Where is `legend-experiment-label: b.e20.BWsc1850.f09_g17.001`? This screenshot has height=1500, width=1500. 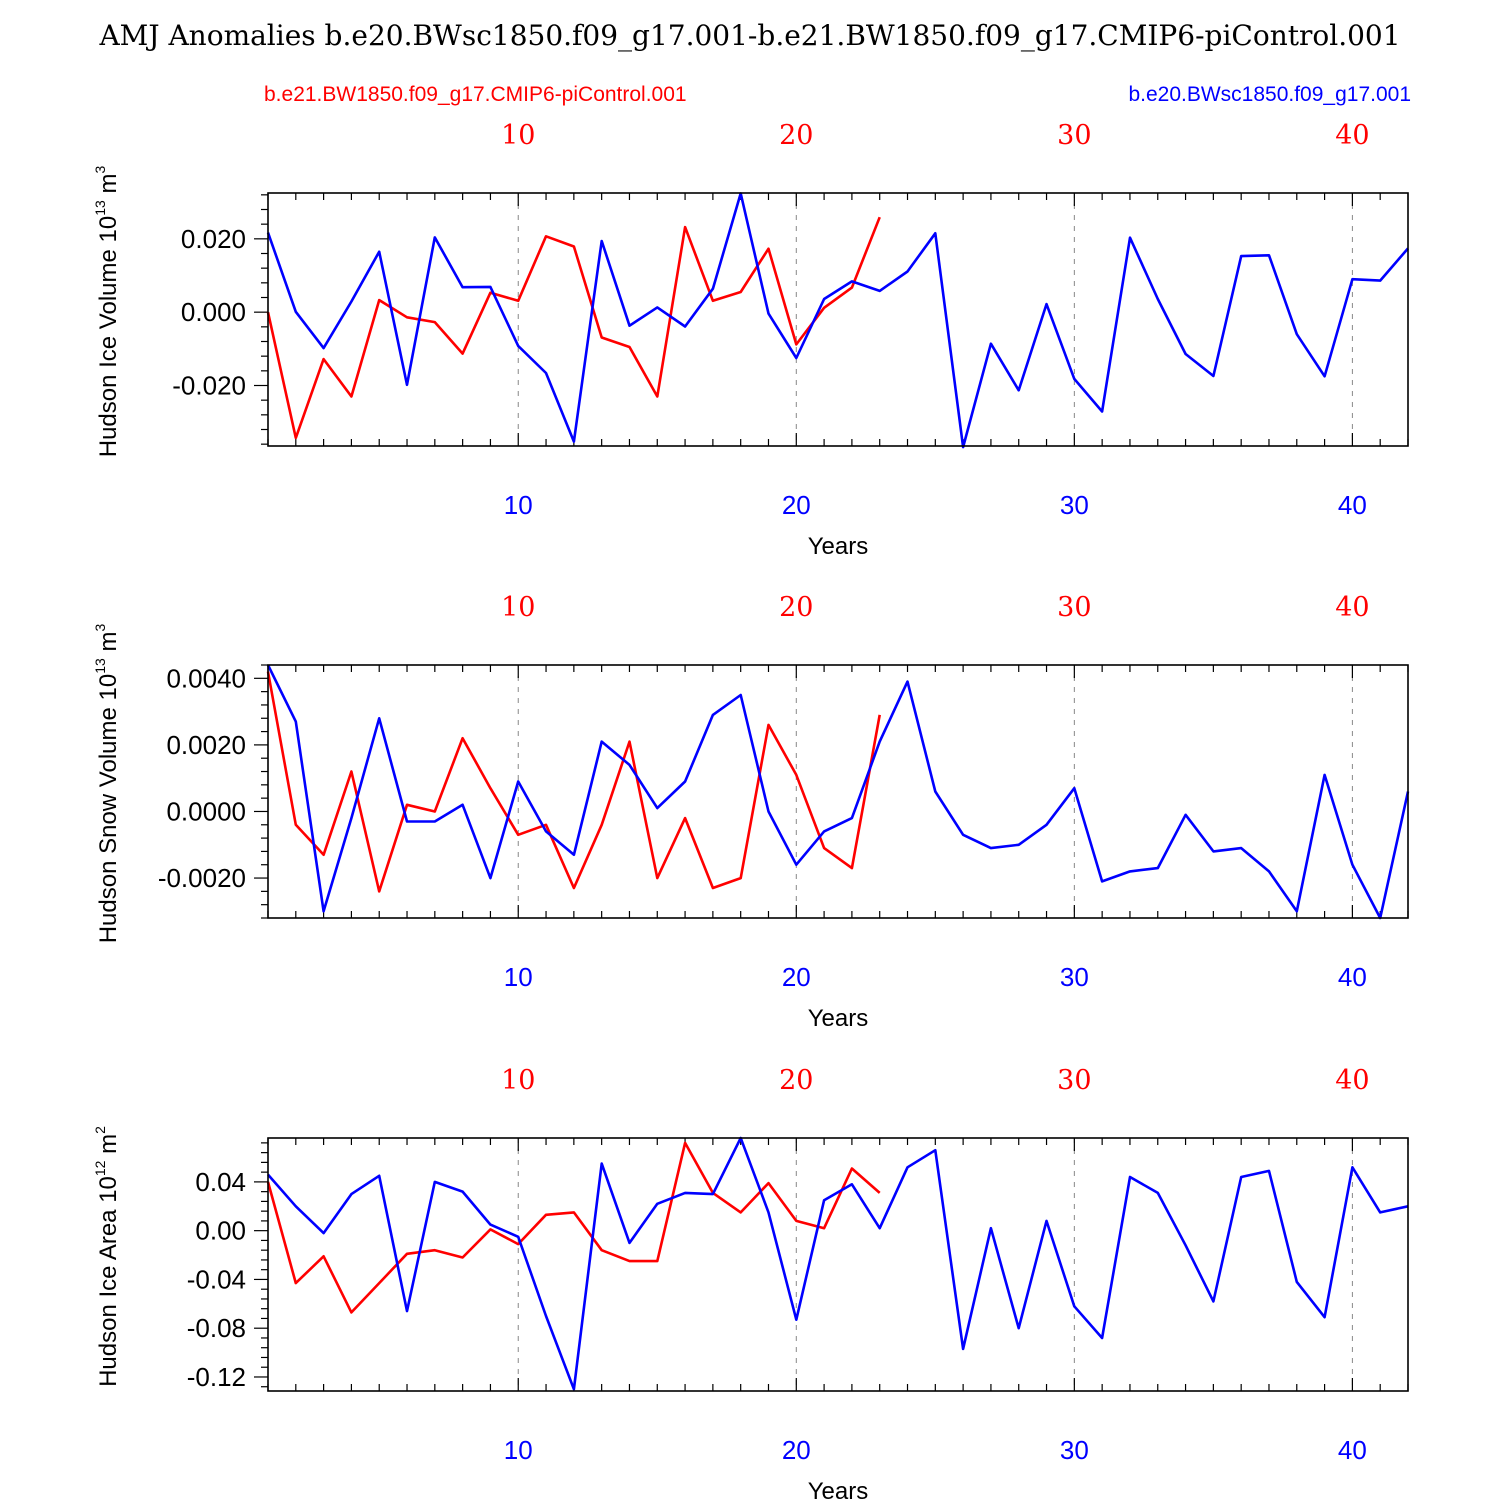 legend-experiment-label: b.e20.BWsc1850.f09_g17.001 is located at coordinates (1269, 94).